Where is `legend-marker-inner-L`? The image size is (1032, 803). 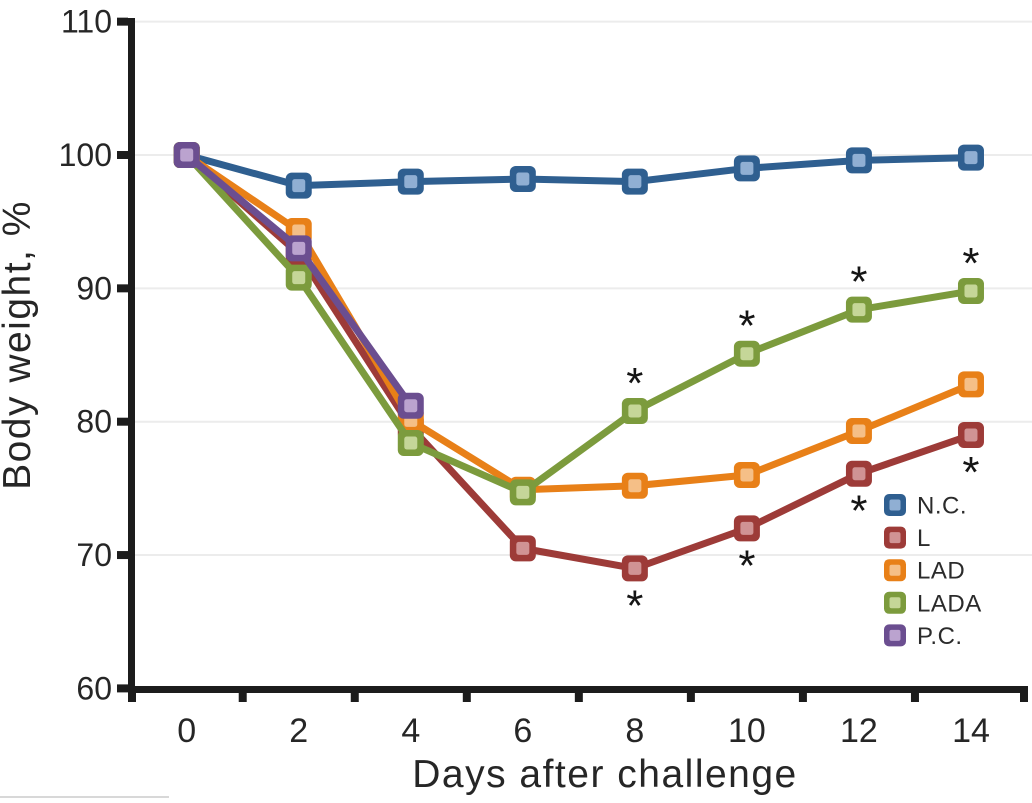 legend-marker-inner-L is located at coordinates (895, 538).